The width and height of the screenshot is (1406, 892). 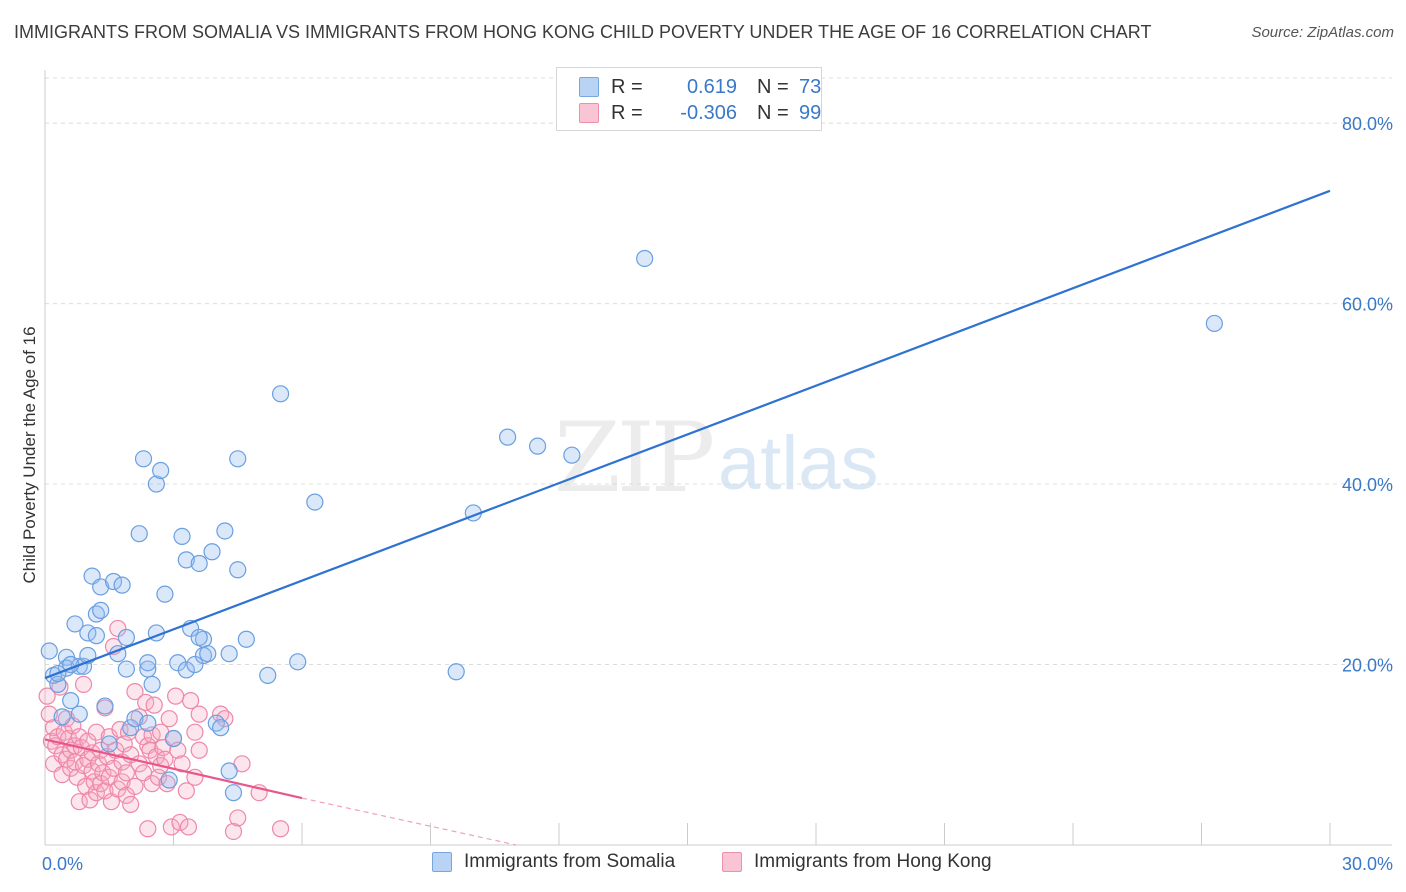 I want to click on legend-n-value: 73, so click(x=810, y=86).